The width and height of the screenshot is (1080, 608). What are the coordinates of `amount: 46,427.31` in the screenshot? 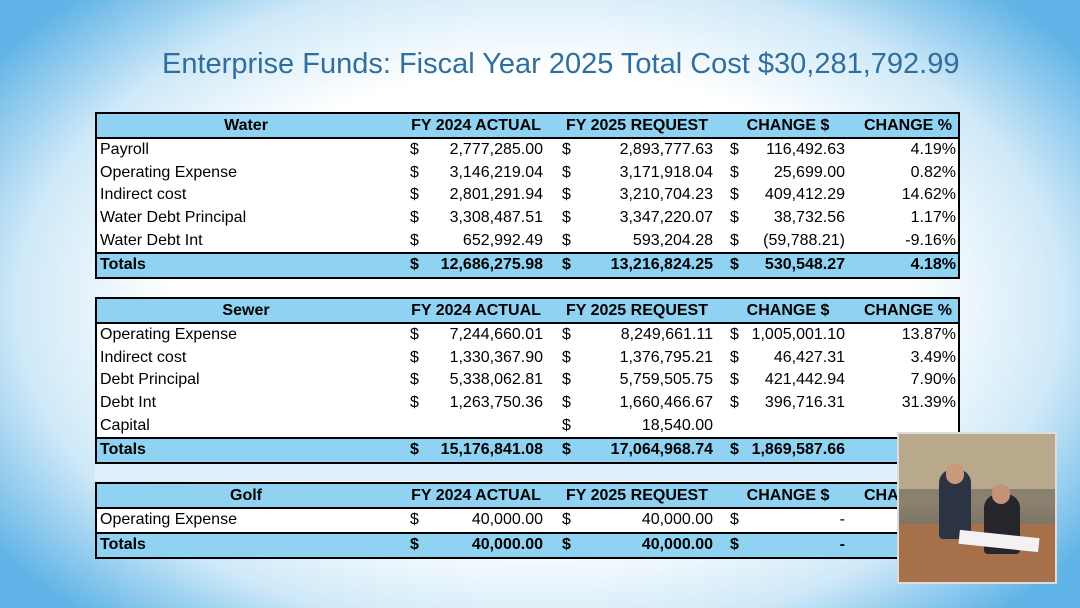 It's located at (809, 357).